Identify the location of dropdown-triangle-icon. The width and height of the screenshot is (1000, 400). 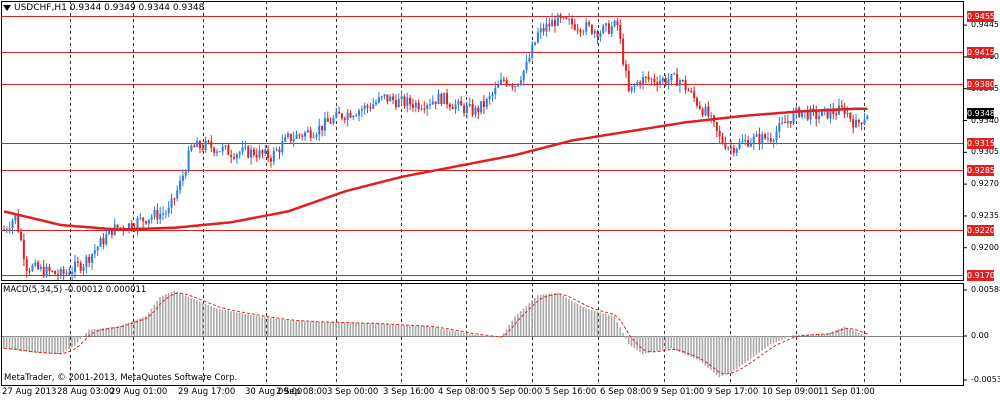
(7, 8).